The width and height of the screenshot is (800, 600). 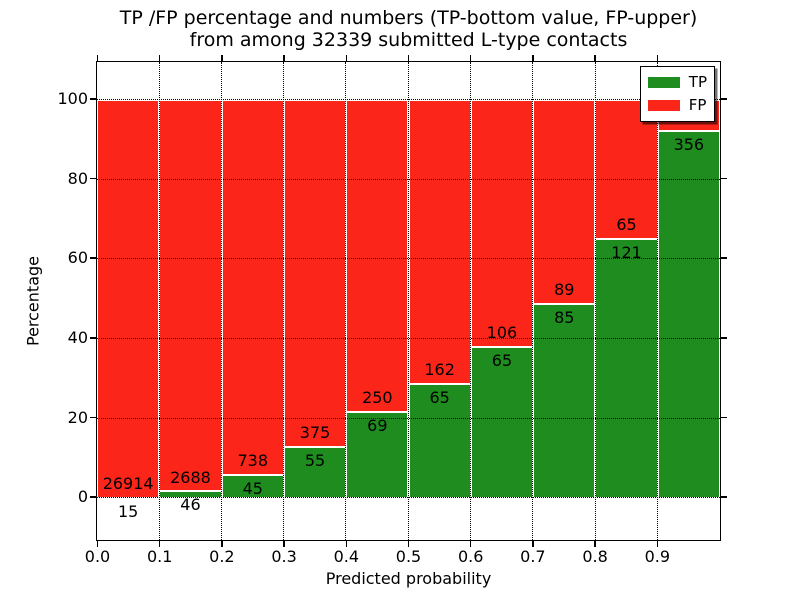 What do you see at coordinates (502, 332) in the screenshot?
I see `fp-count-label: 106` at bounding box center [502, 332].